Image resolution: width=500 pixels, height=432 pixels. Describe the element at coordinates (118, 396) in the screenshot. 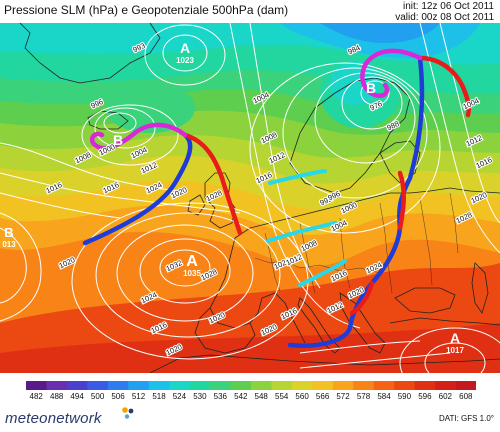

I see `colorbar-tick-label: 506` at that location.